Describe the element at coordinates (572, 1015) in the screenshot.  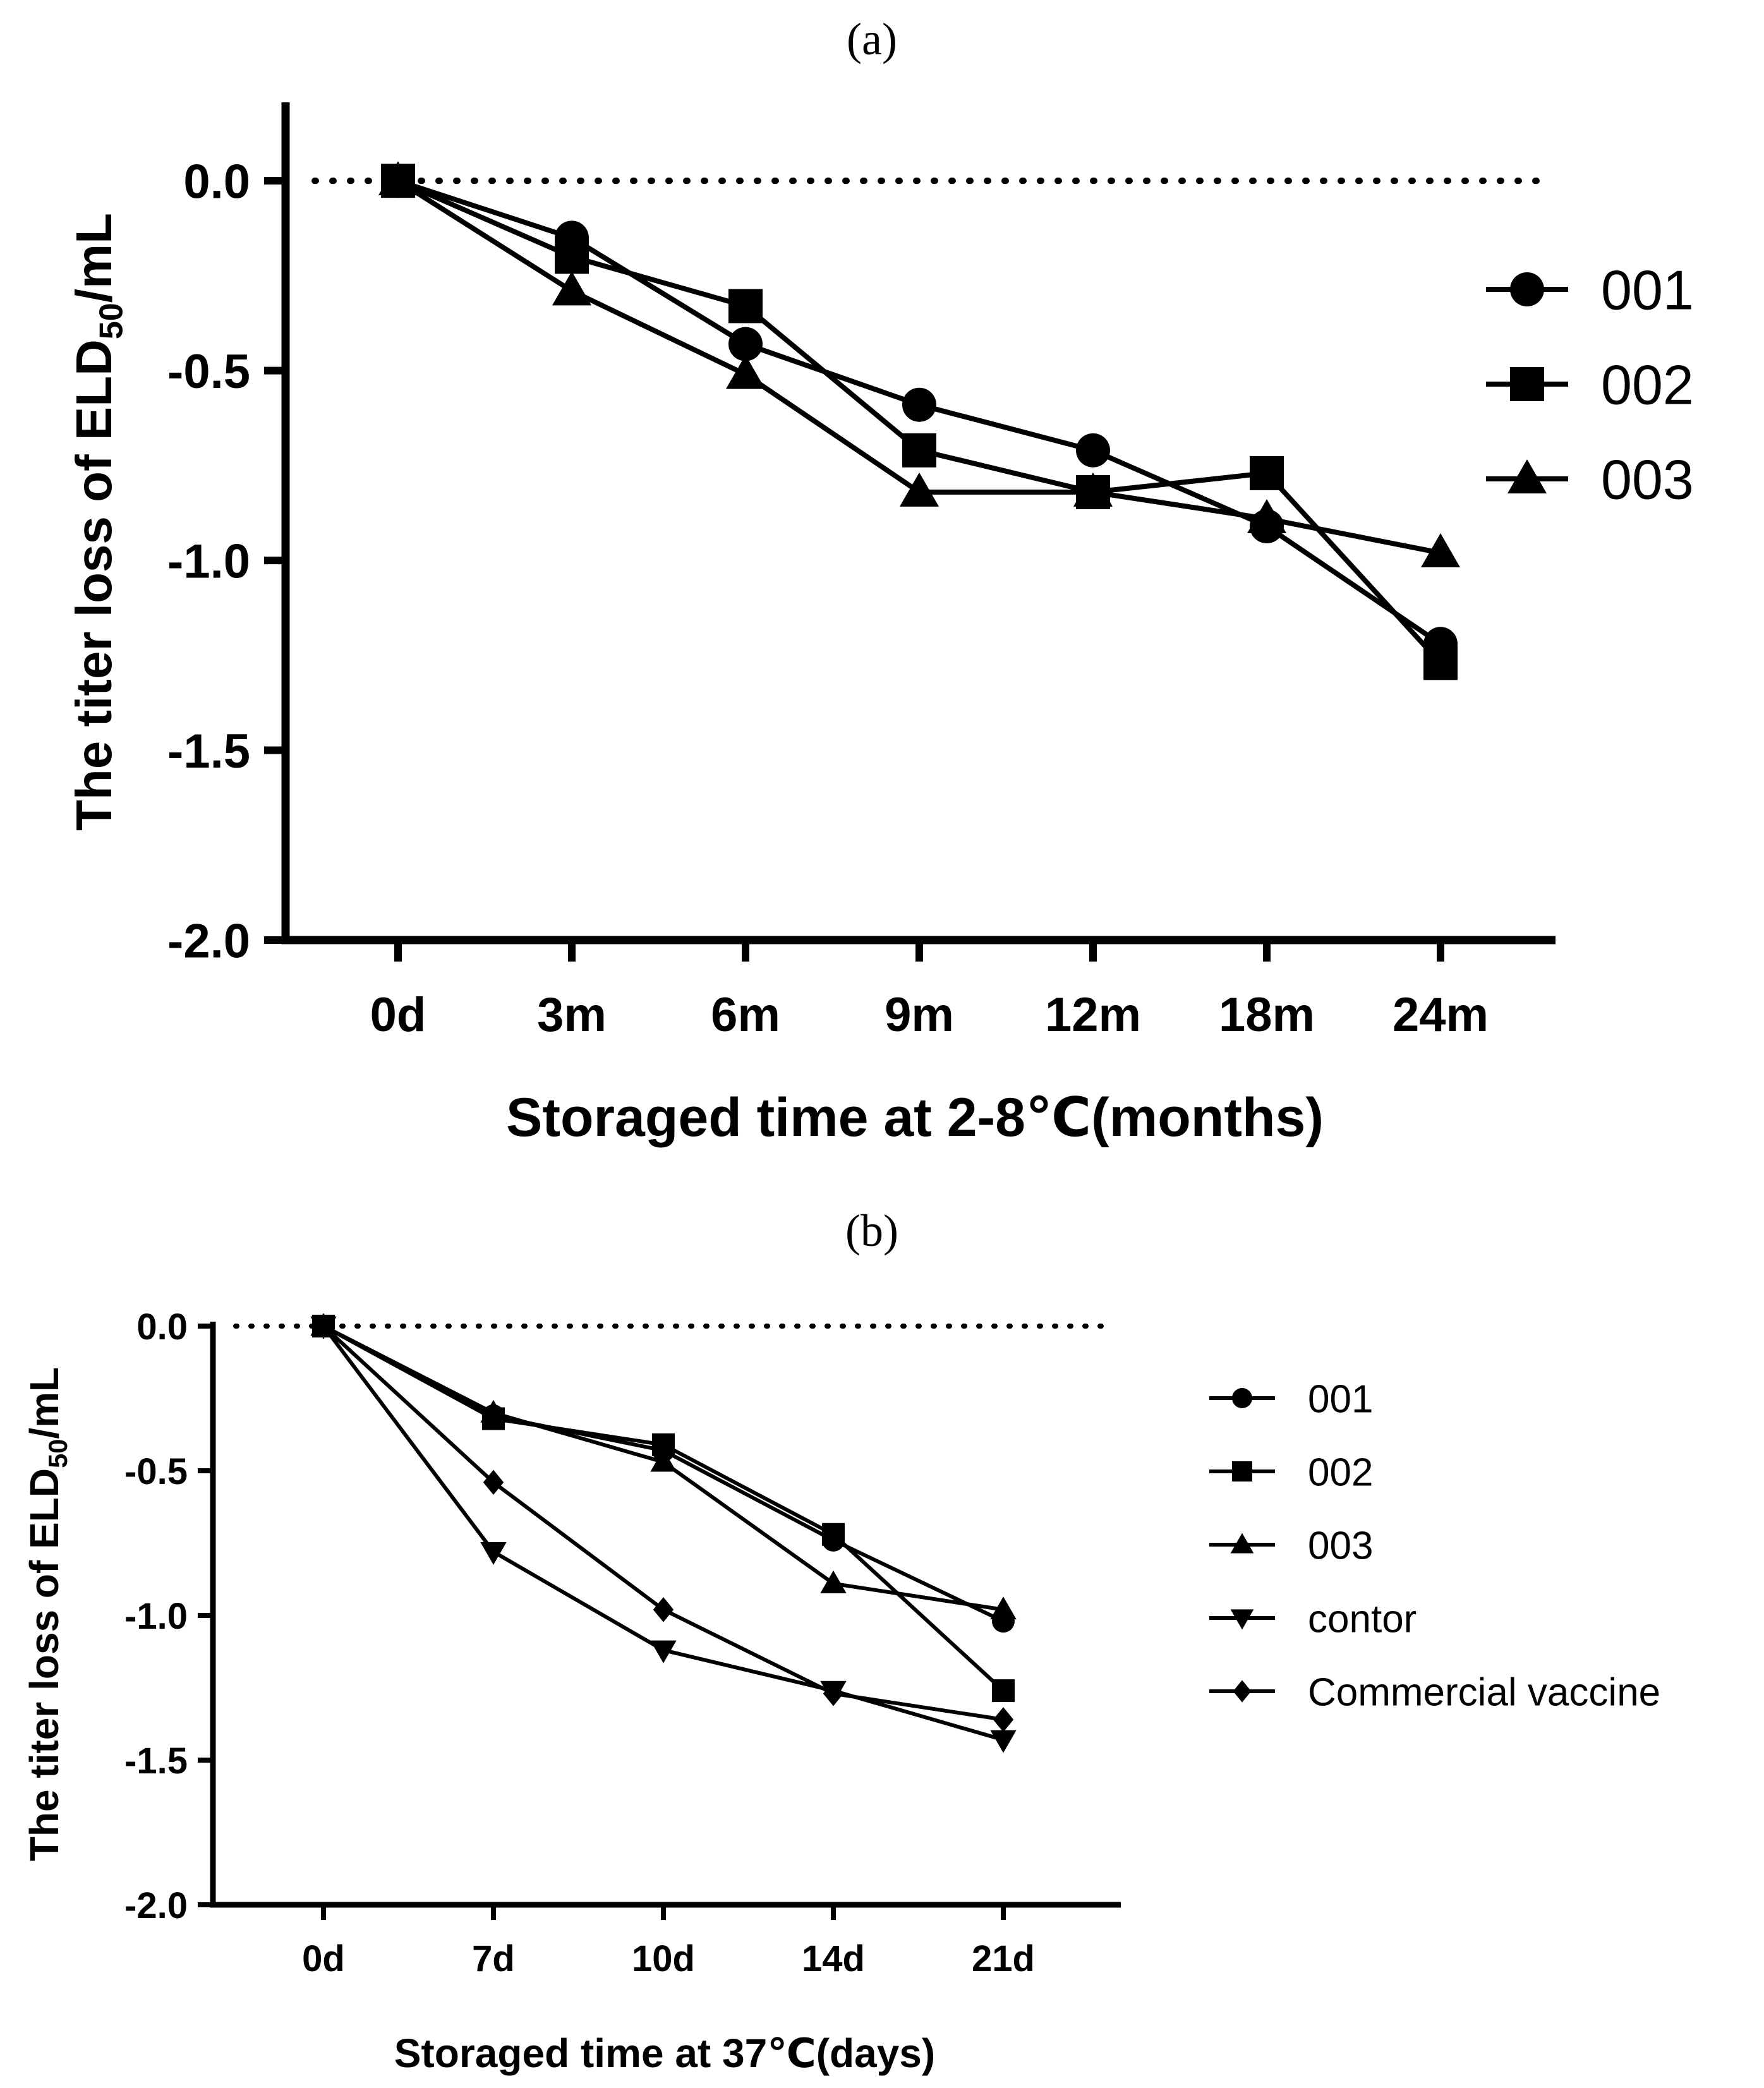
I see `x-tick-label: 3m` at that location.